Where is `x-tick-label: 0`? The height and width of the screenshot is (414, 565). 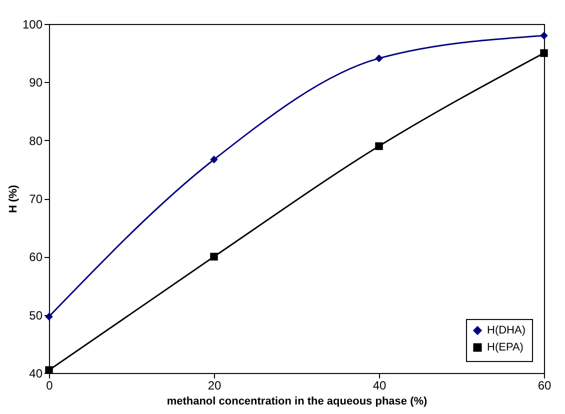
x-tick-label: 0 is located at coordinates (50, 385).